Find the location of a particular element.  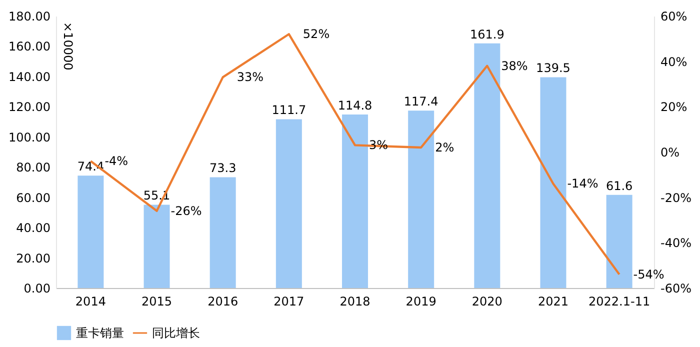

data-label: 114.8 is located at coordinates (355, 105).